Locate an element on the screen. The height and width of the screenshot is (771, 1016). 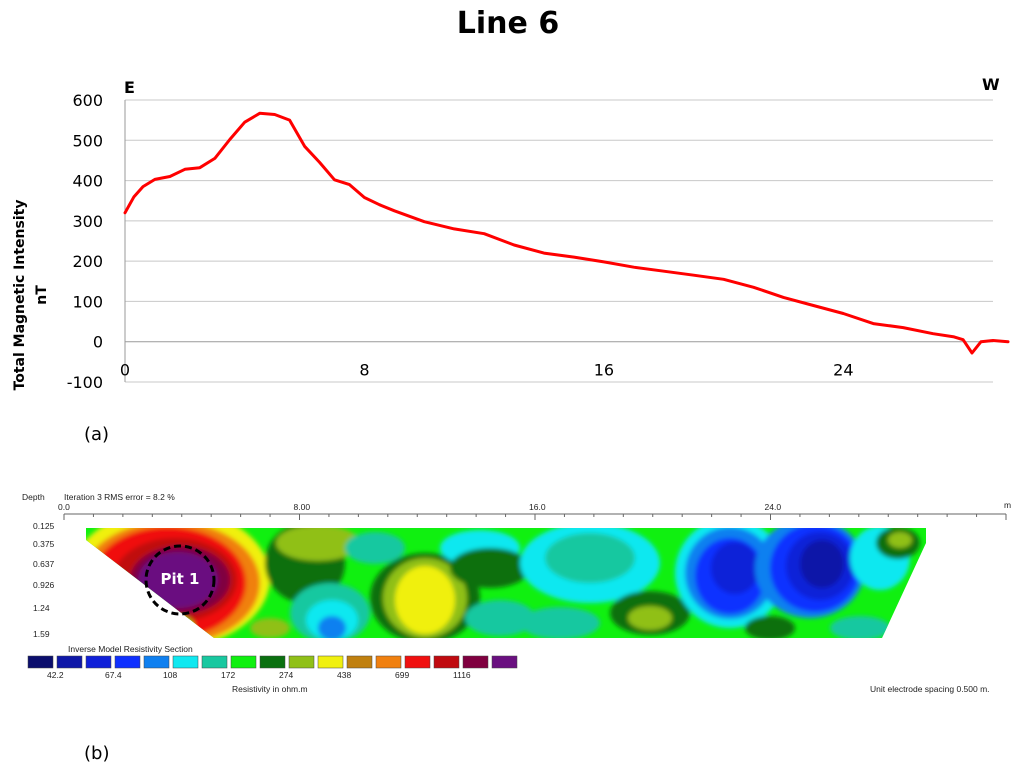
y-axis-label-line1: Total Magnetic Intensity is located at coordinates (20, 295).